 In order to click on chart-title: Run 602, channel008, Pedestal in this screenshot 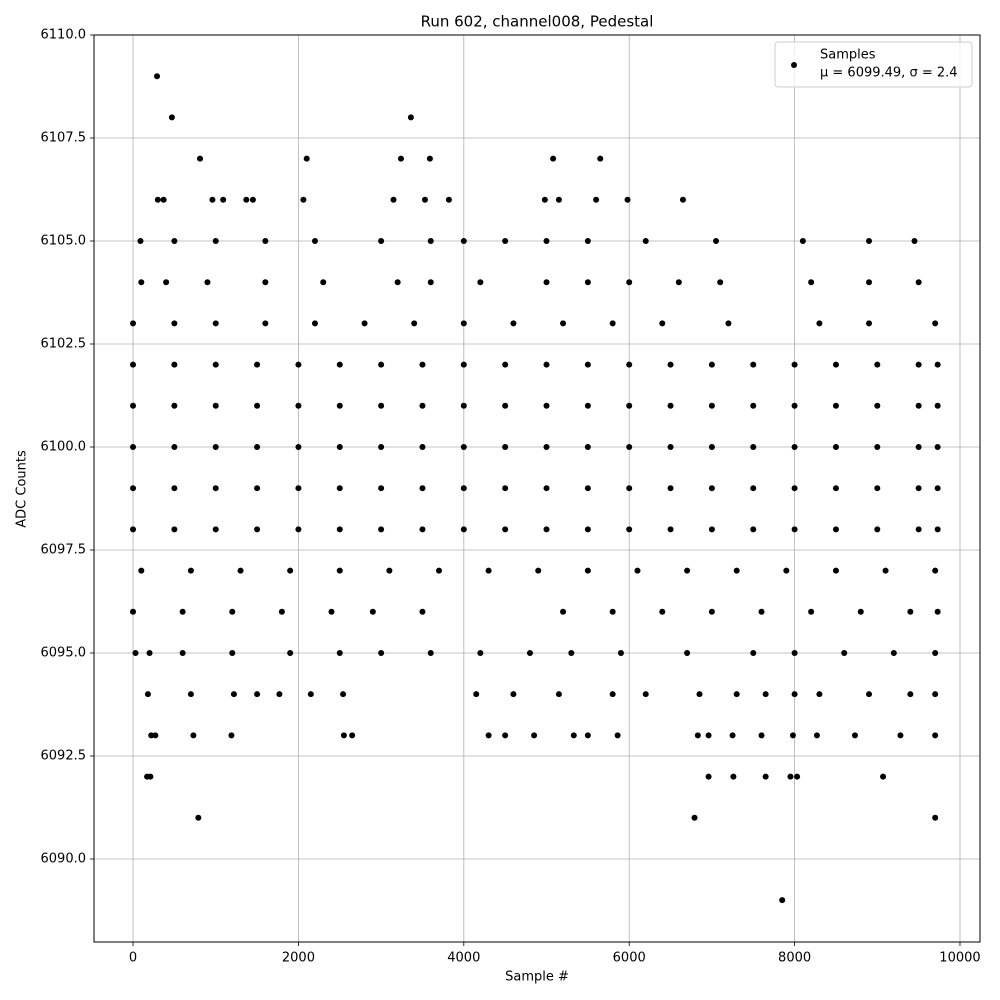, I will do `click(537, 22)`.